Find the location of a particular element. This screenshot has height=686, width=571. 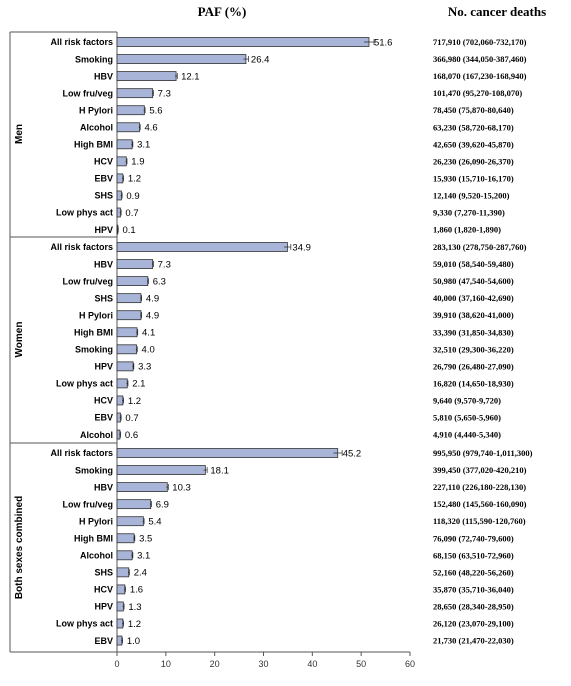

deaths-value: 12,140 (9,520-15,200) is located at coordinates (471, 195).